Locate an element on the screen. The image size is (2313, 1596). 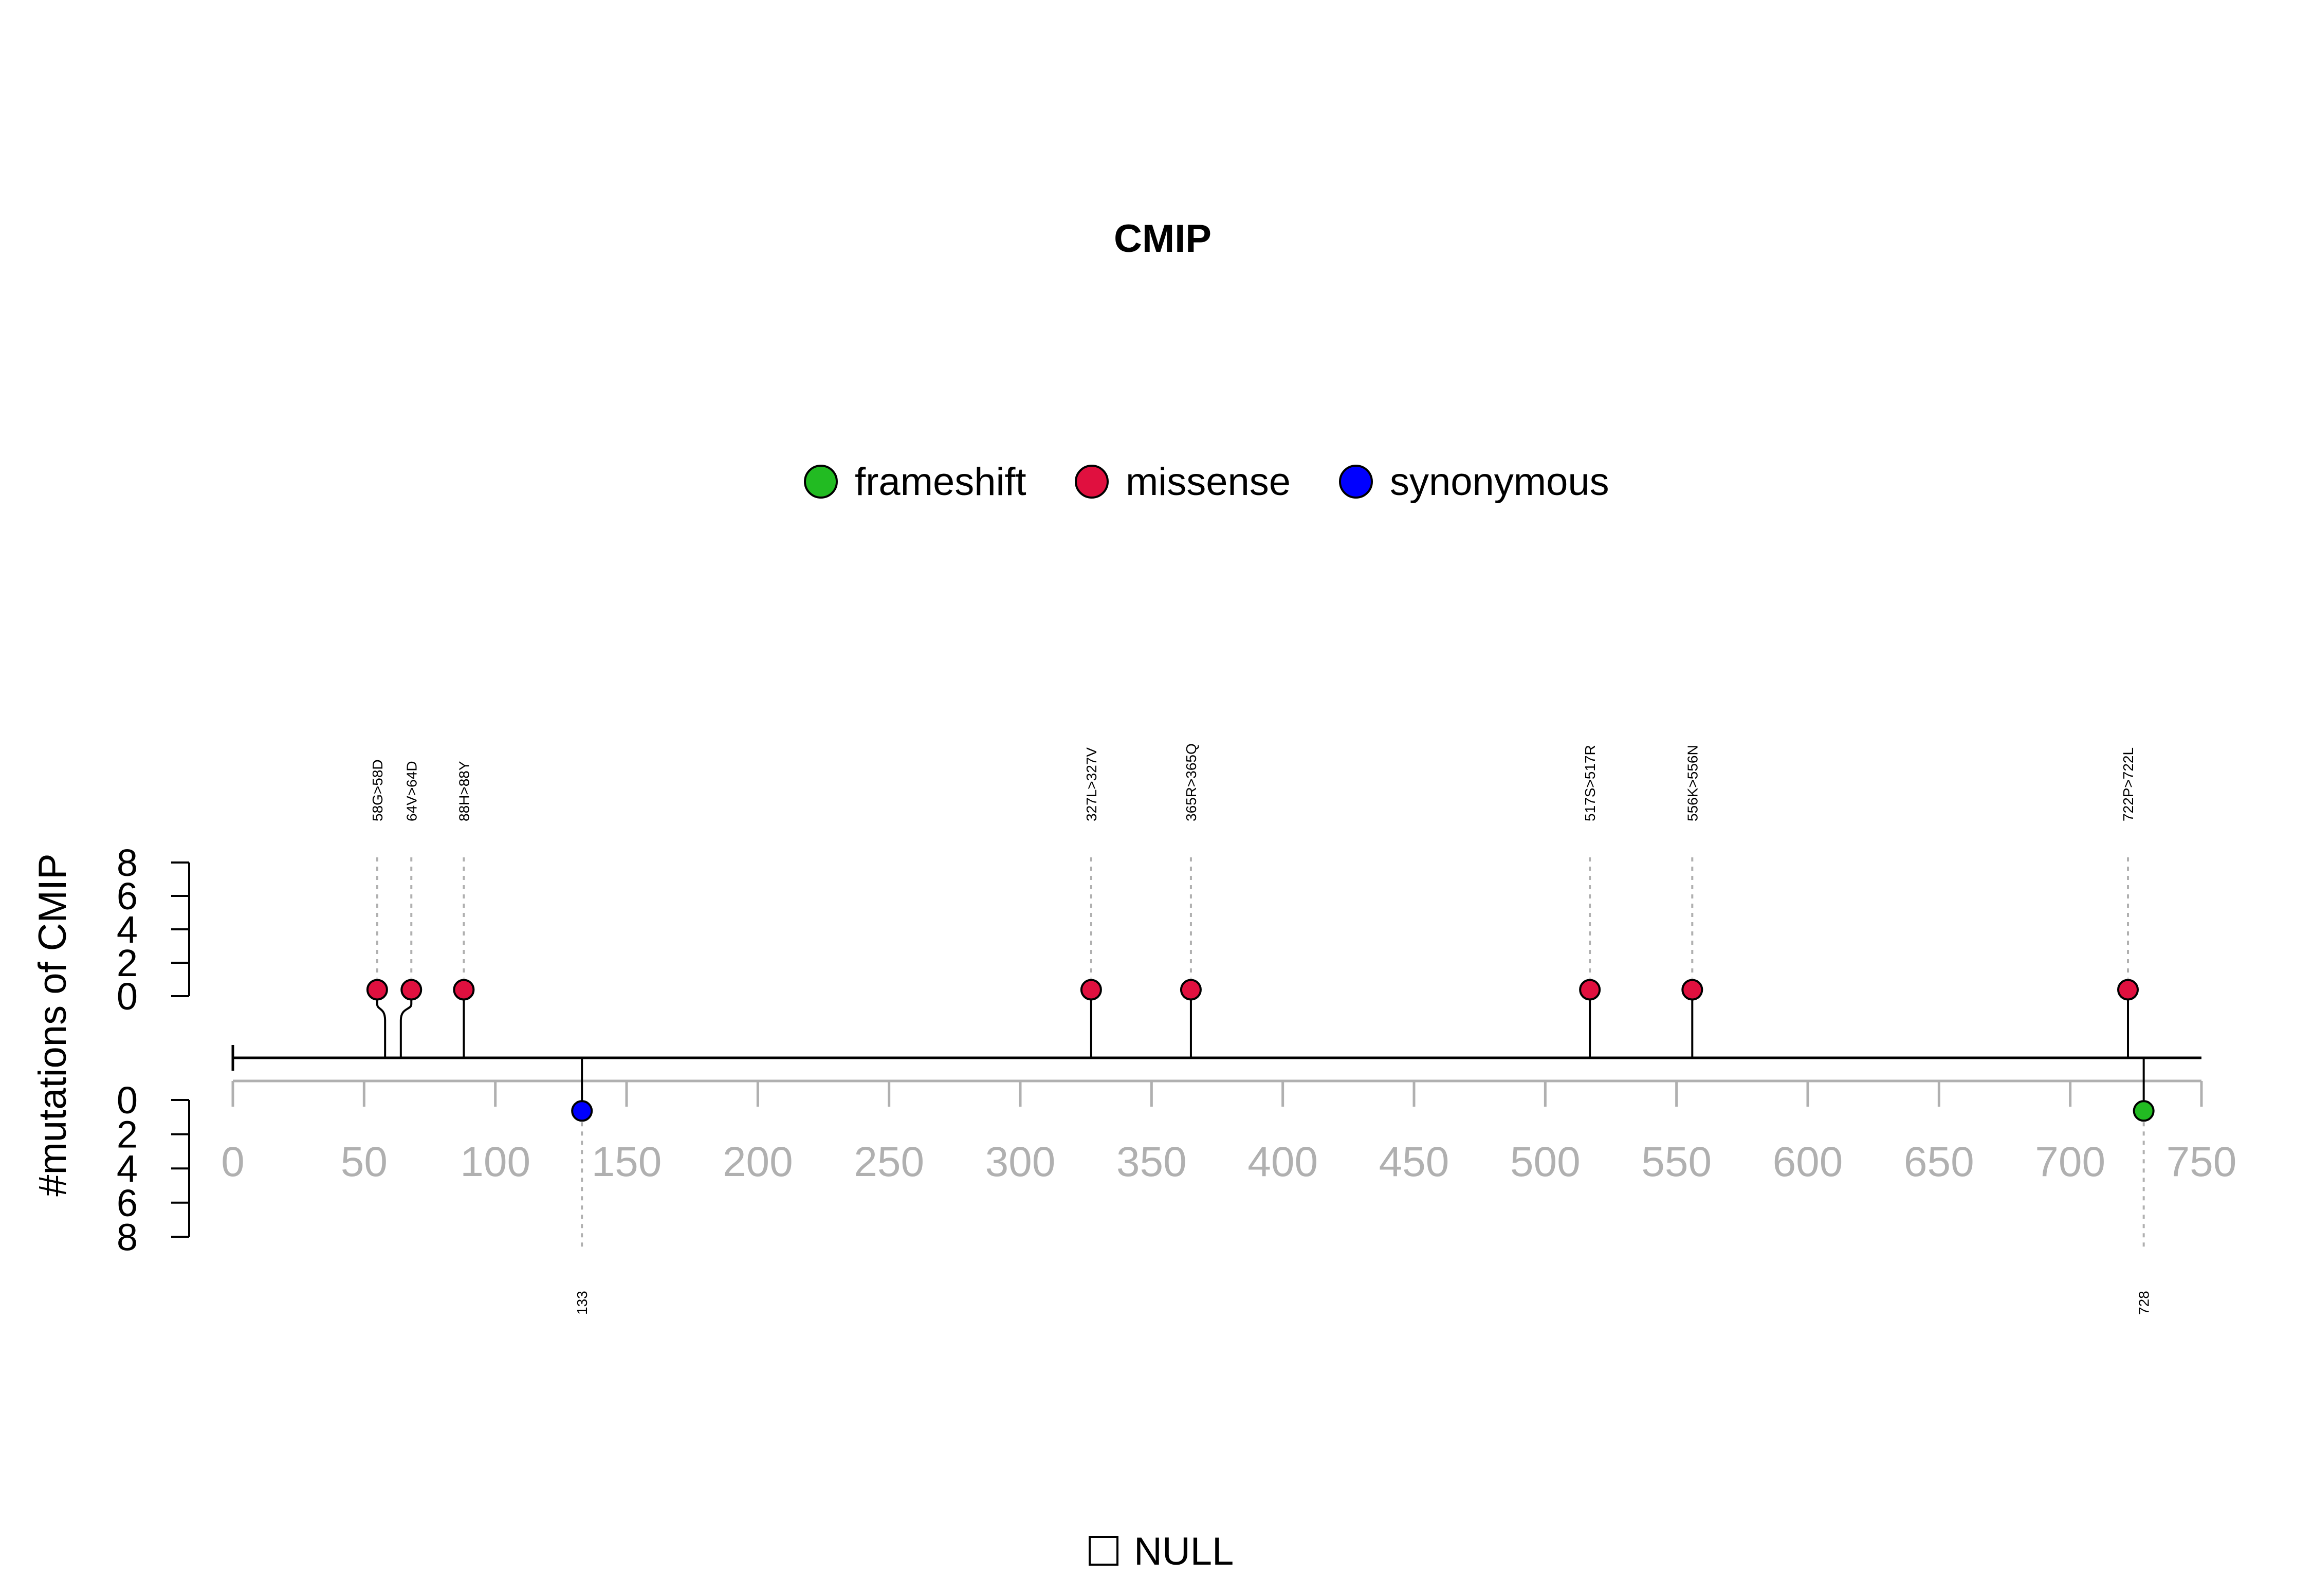
mutation-label-365: 365R>365Q is located at coordinates (1191, 782).